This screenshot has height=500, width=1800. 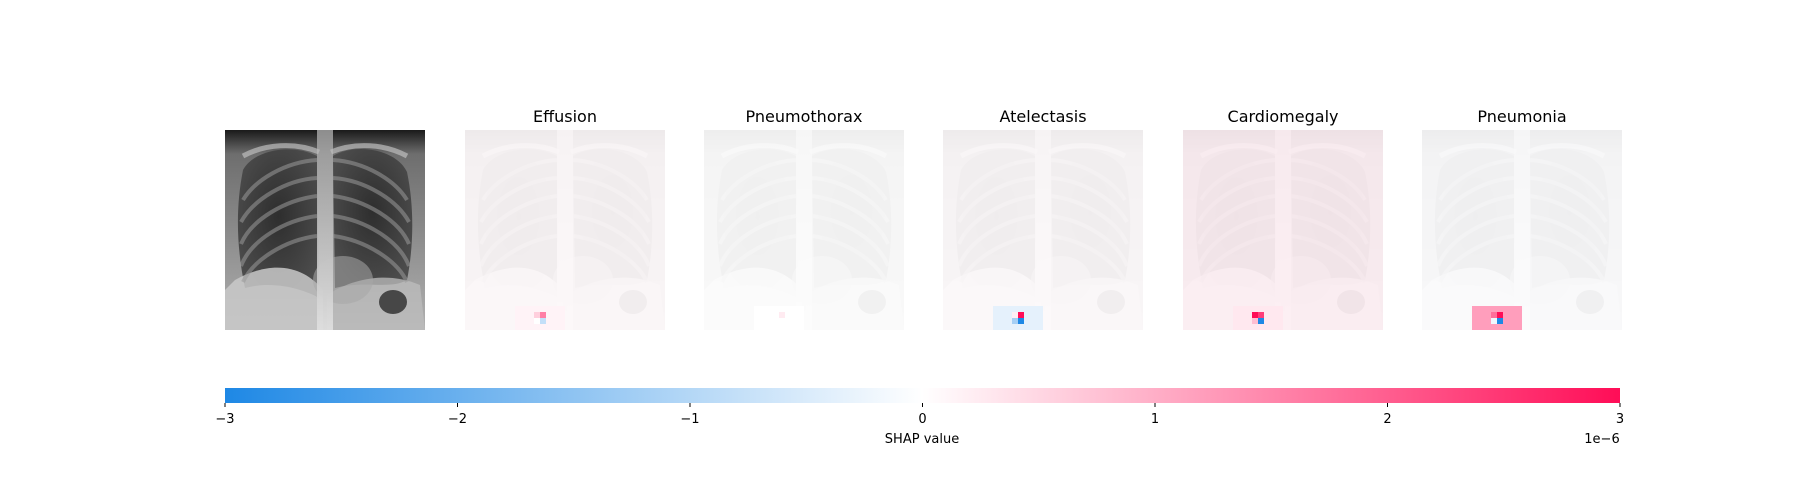 I want to click on panel-title: Atelectasis, so click(x=1042, y=116).